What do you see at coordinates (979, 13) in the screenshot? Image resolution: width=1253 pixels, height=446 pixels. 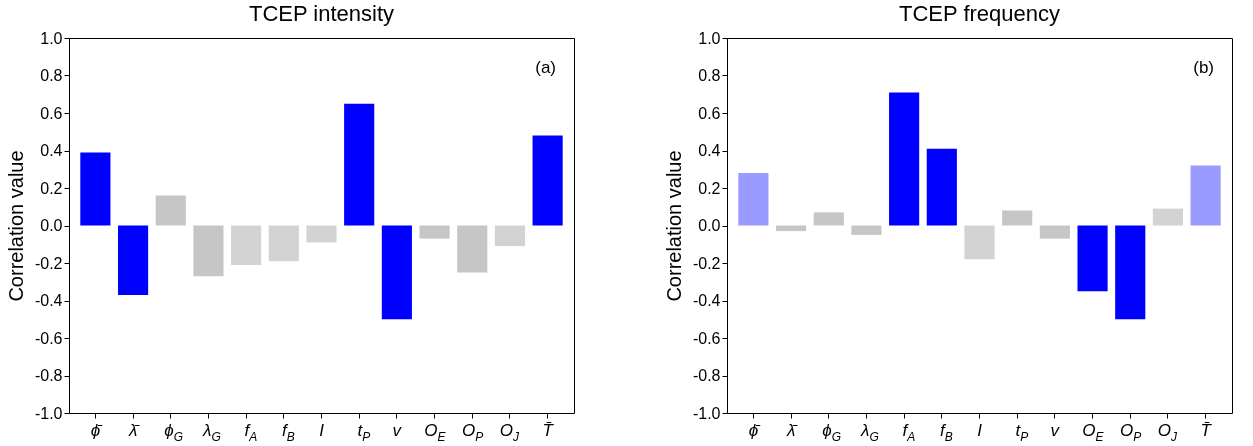 I see `chart-title: TCEP frequency` at bounding box center [979, 13].